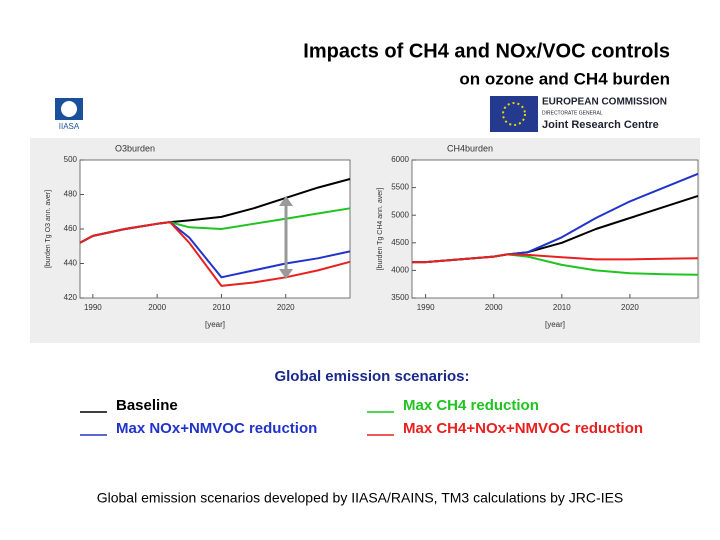 Image resolution: width=720 pixels, height=540 pixels. What do you see at coordinates (604, 102) in the screenshot?
I see `ec-text: EUROPEAN COMMISSION` at bounding box center [604, 102].